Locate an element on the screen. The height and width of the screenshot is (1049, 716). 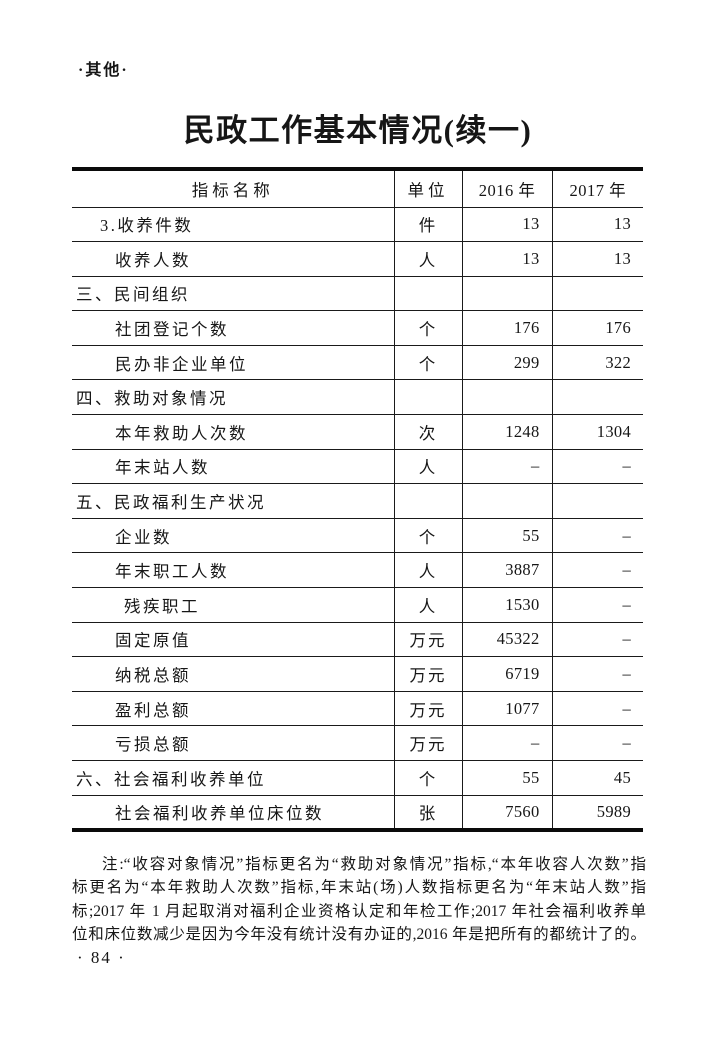
indicator-cell: 固定原值 is located at coordinates (233, 640).